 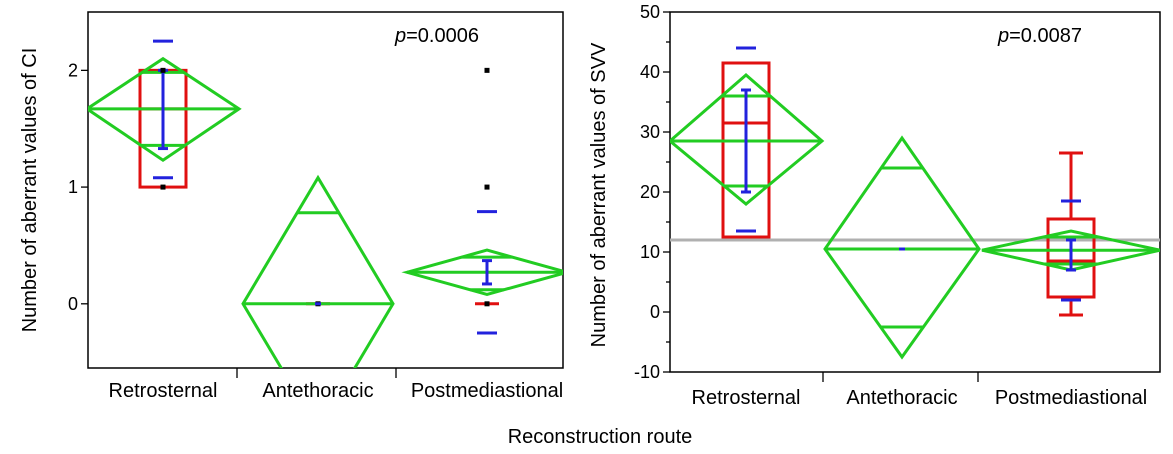 What do you see at coordinates (1070, 250) in the screenshot?
I see `svv-postmediastional-mean-diamond` at bounding box center [1070, 250].